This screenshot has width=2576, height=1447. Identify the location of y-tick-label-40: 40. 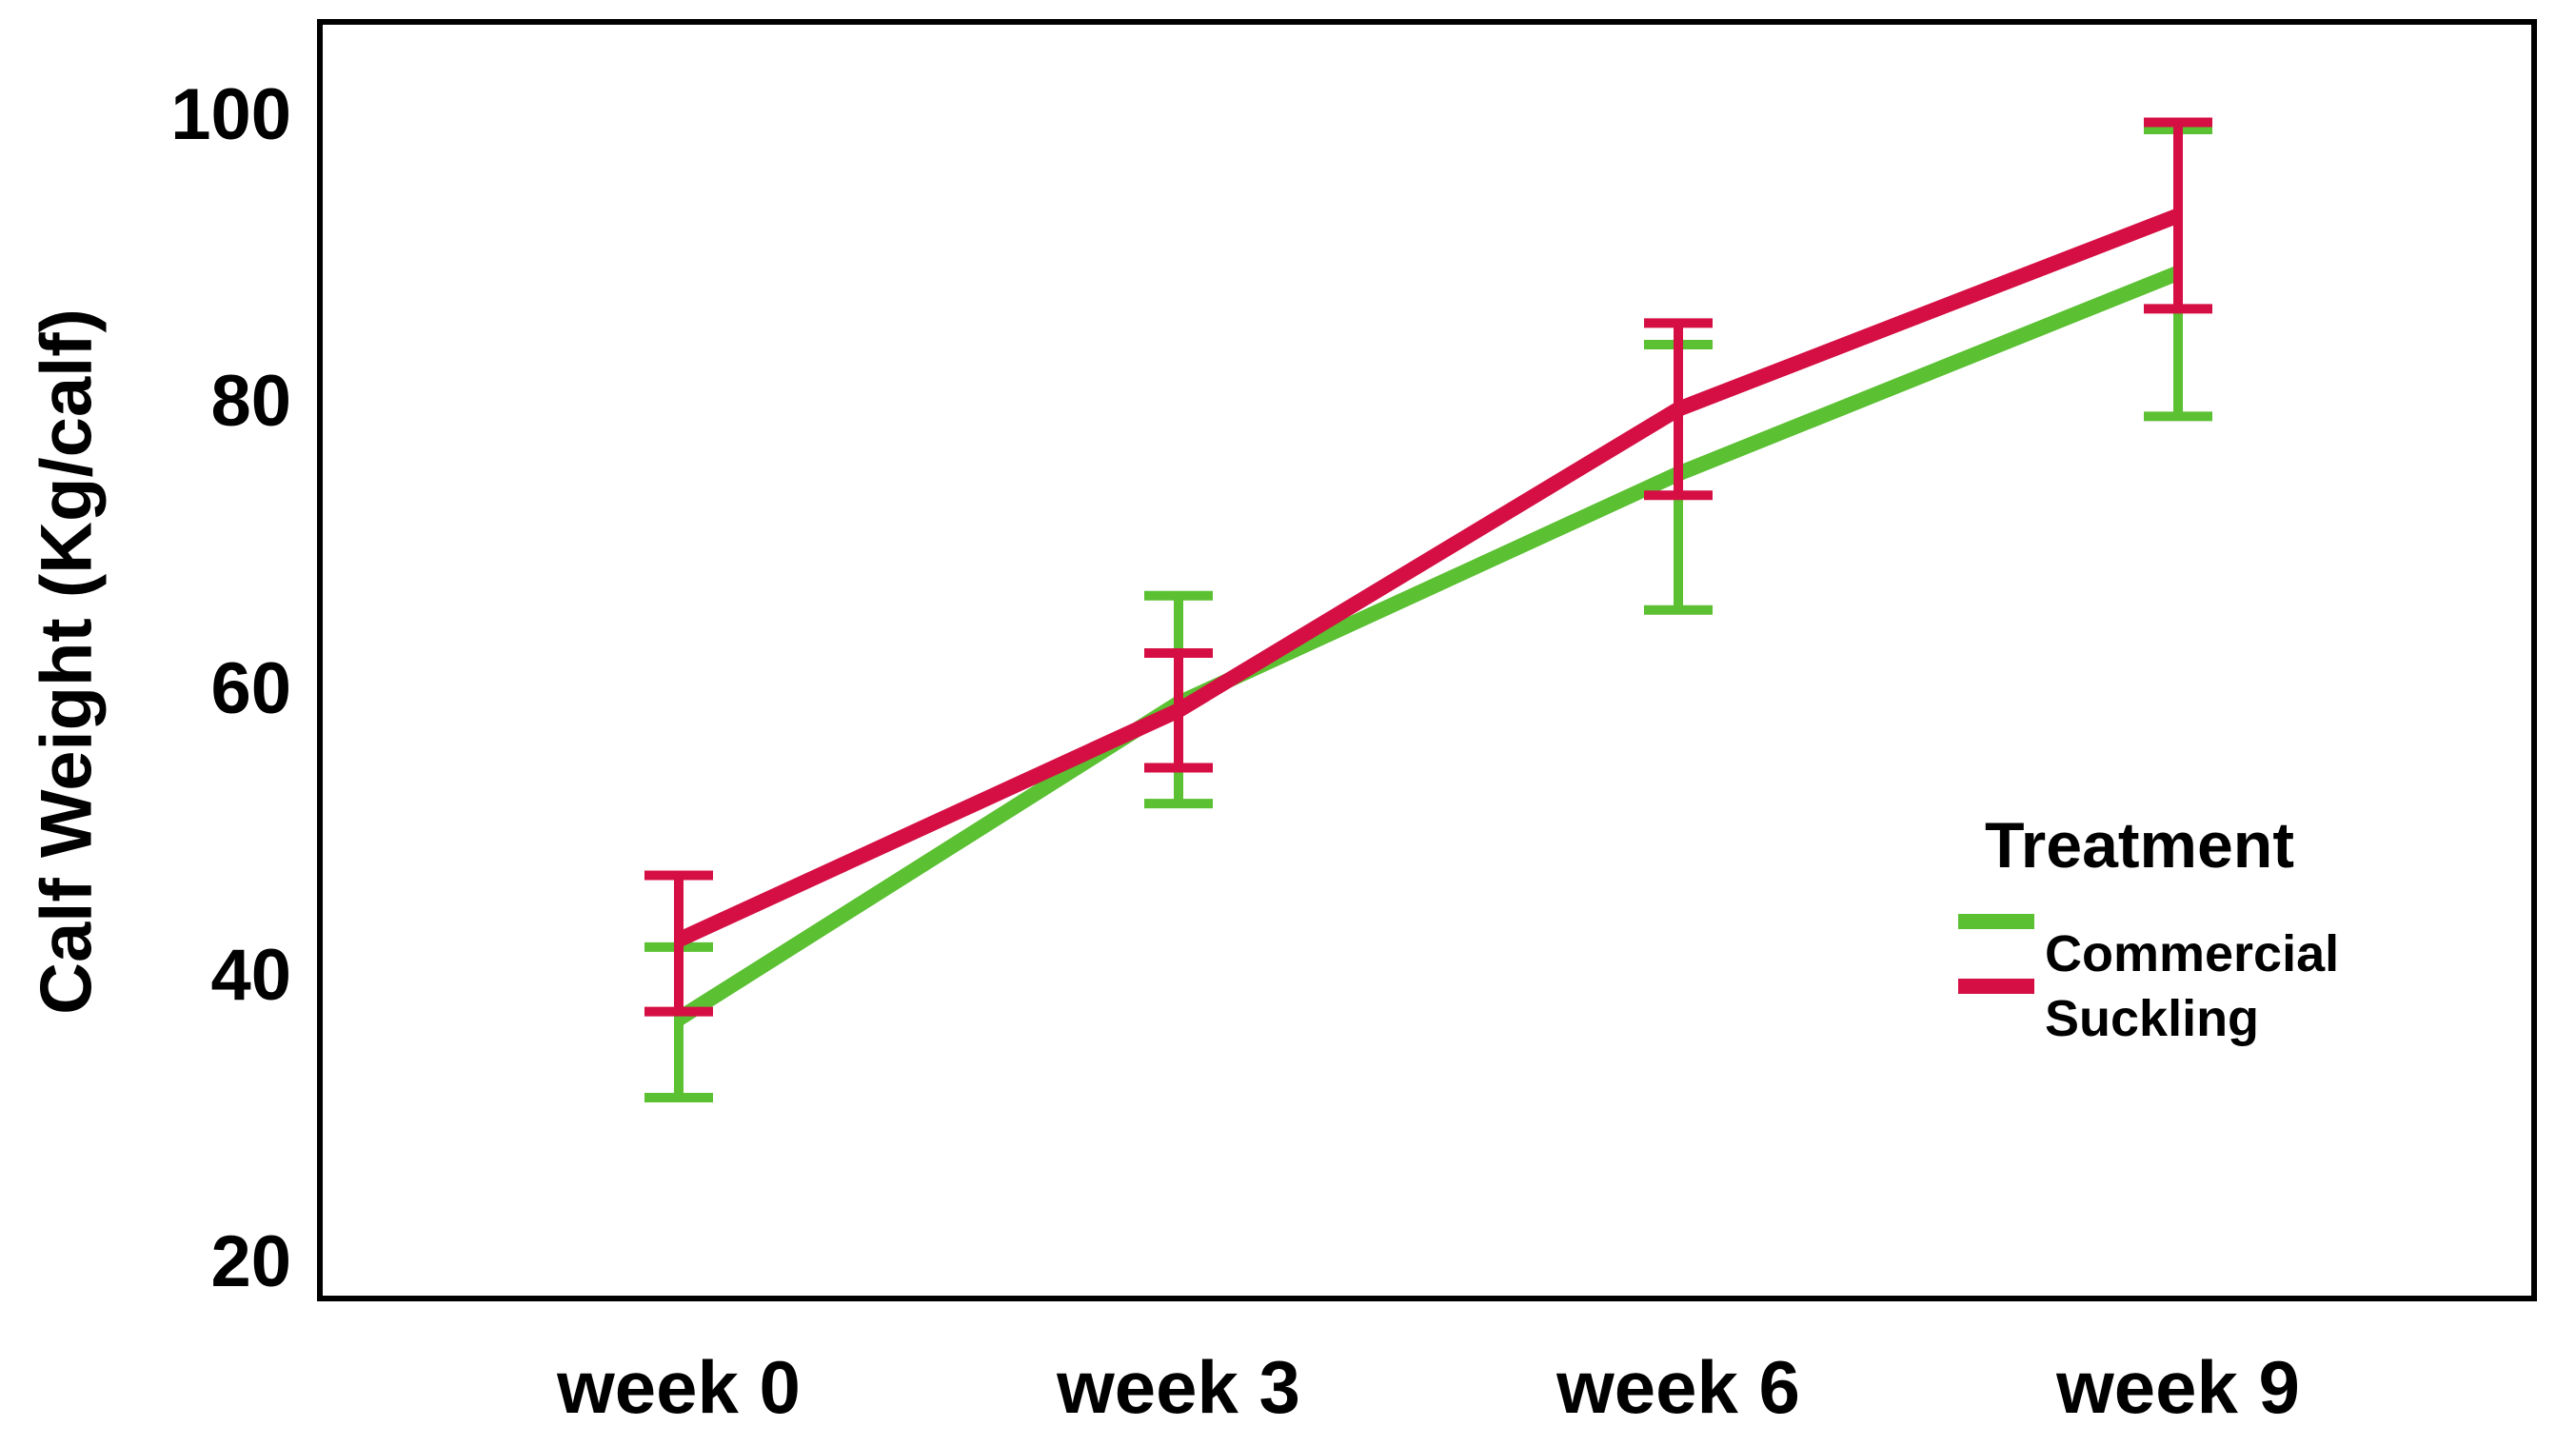
(251, 975).